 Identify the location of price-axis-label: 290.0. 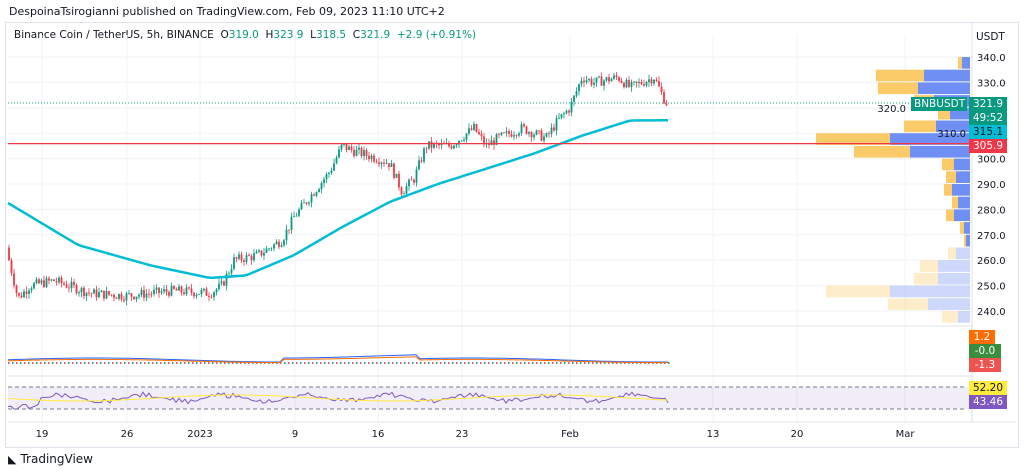
(991, 185).